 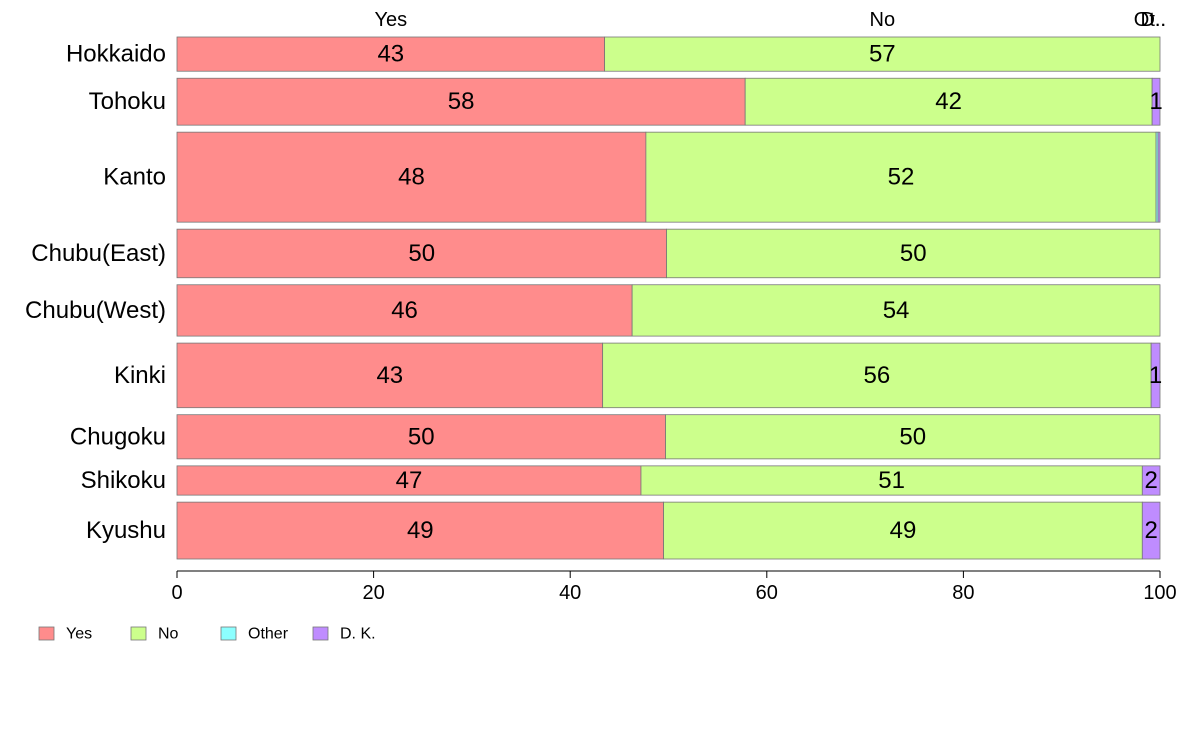 I want to click on bar-kanto-dk, so click(x=1159, y=177).